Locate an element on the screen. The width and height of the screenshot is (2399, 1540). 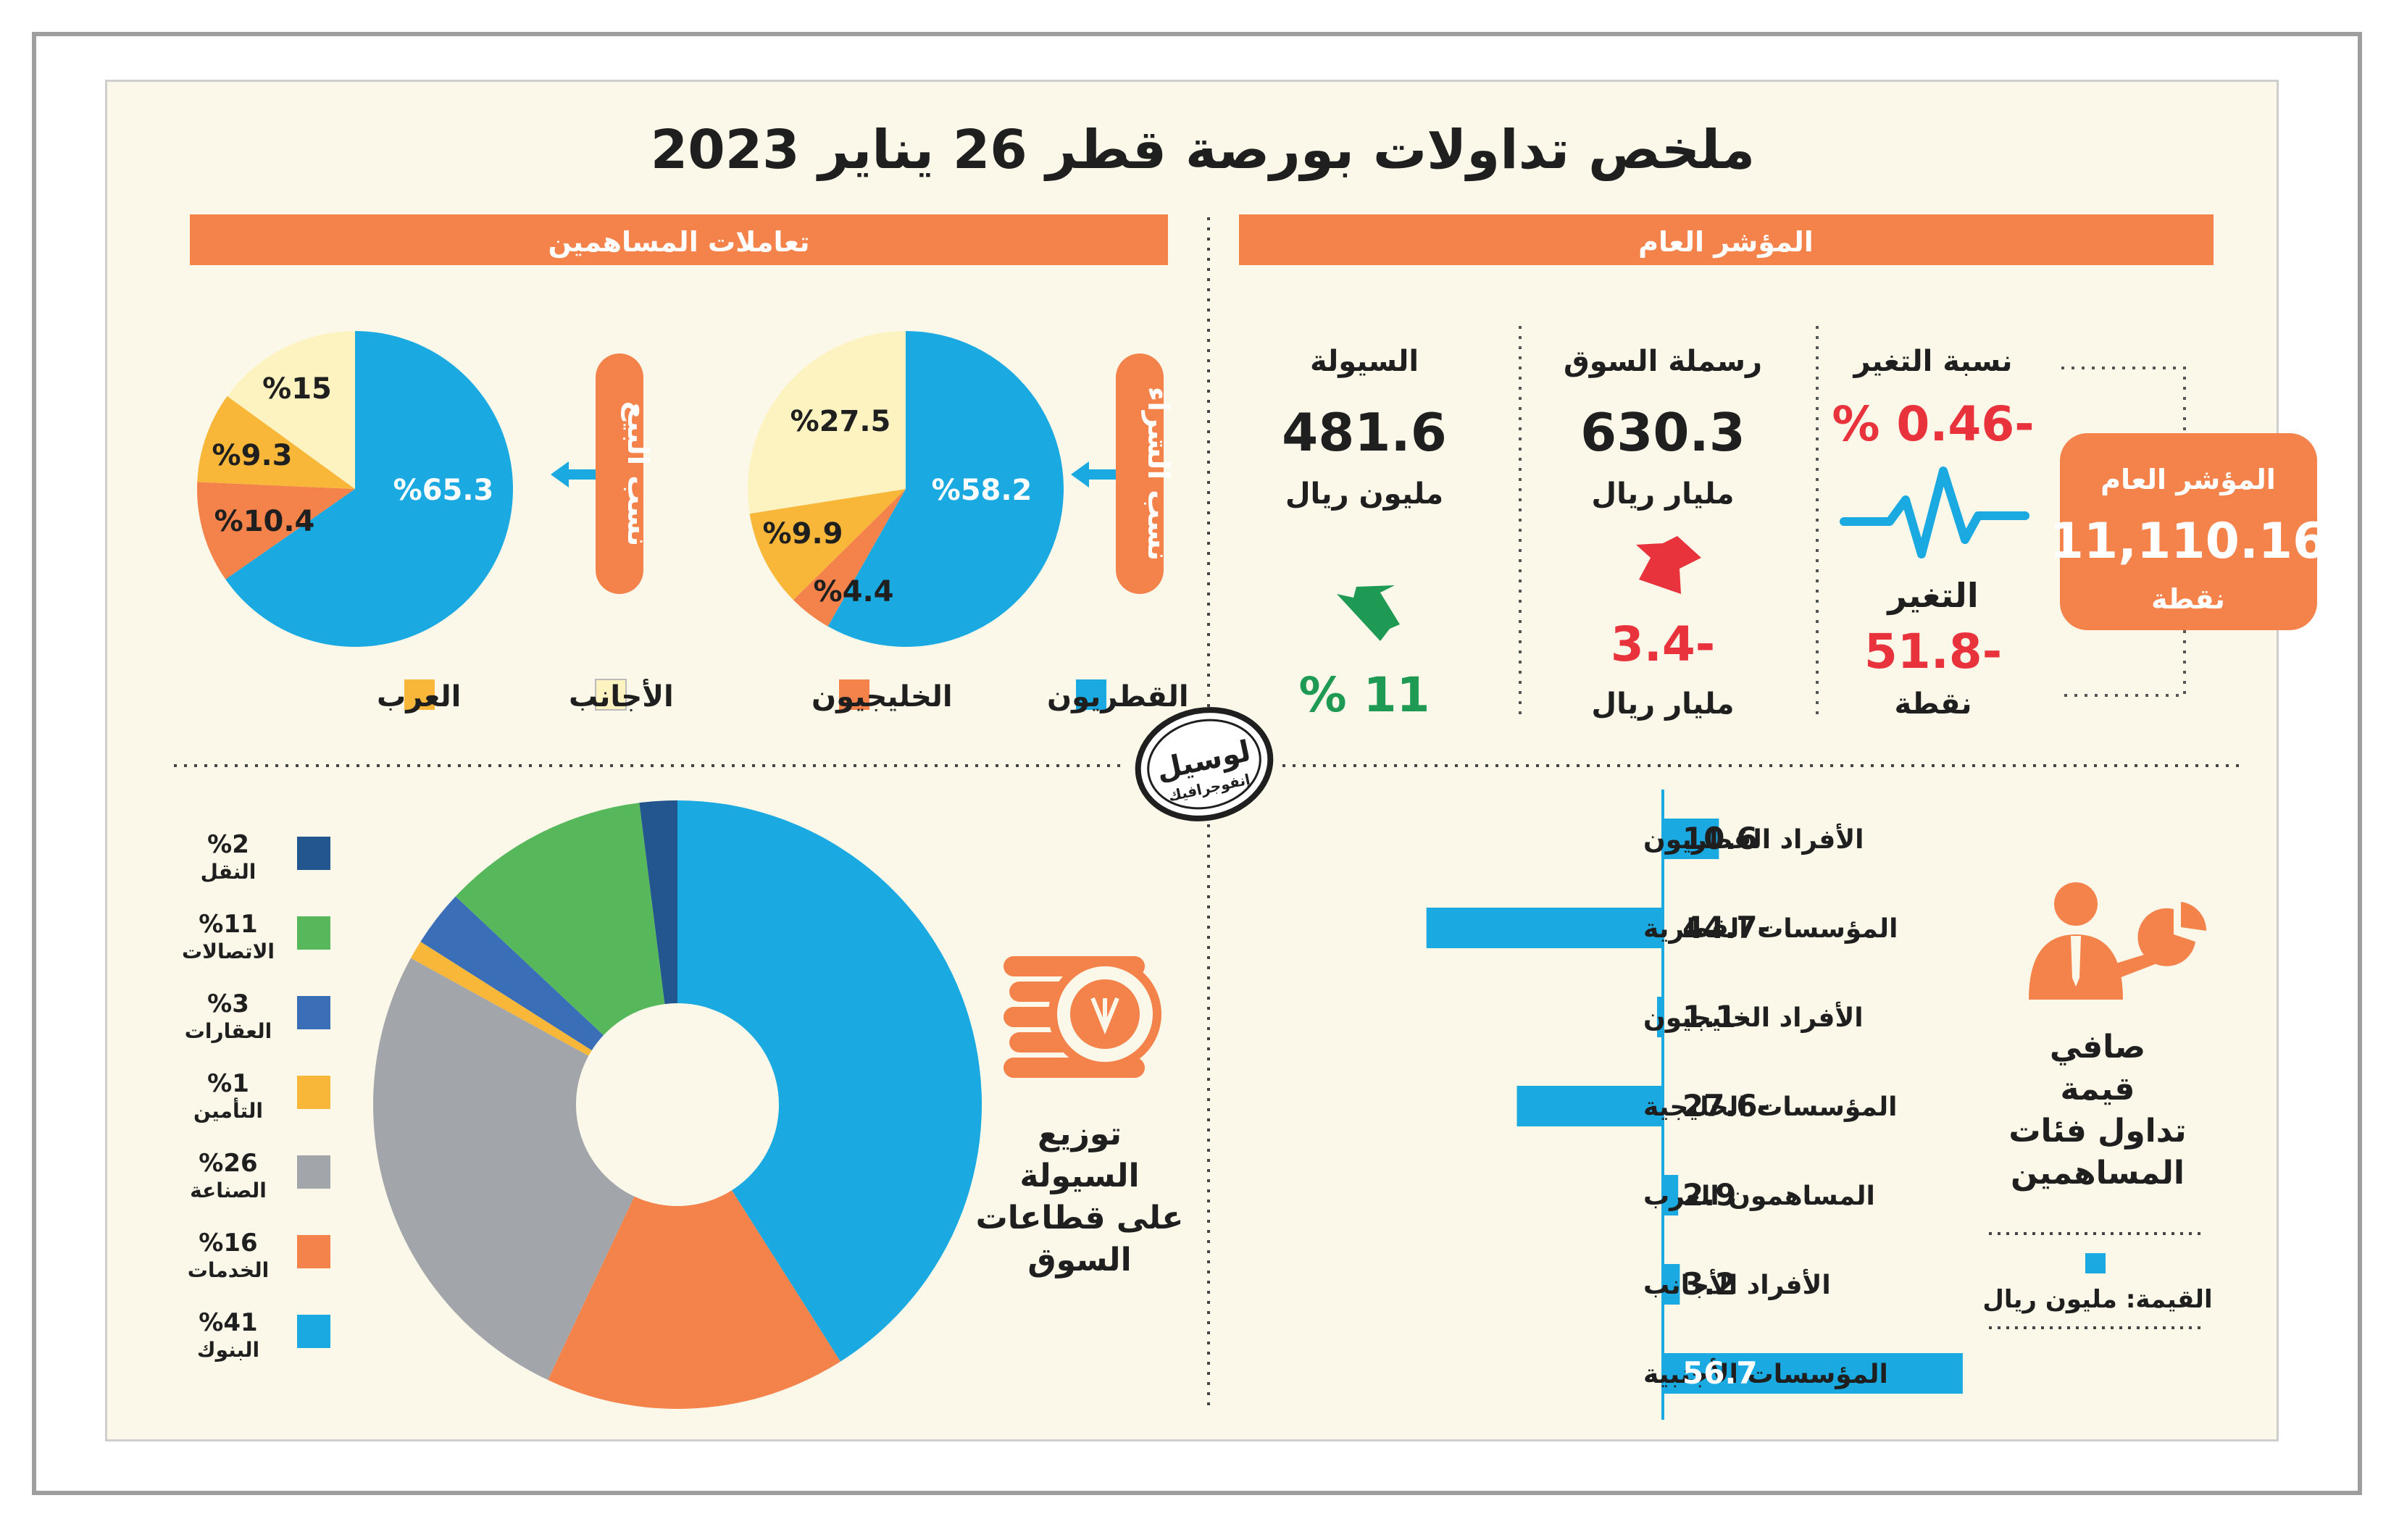
liq-change: % 11 is located at coordinates (1365, 695).